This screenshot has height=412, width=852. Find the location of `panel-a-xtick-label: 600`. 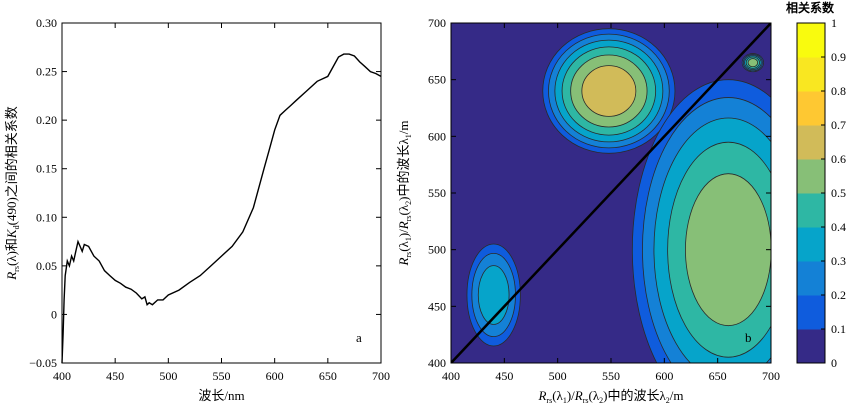

panel-a-xtick-label: 600 is located at coordinates (275, 376).